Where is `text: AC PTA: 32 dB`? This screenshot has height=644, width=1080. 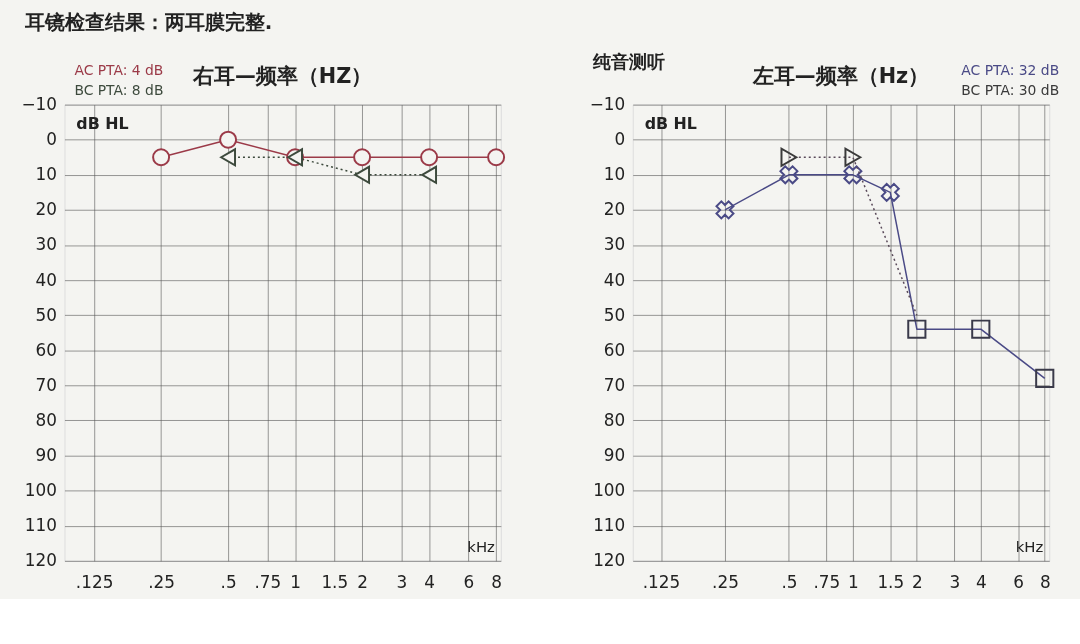
text: AC PTA: 32 dB is located at coordinates (1010, 69).